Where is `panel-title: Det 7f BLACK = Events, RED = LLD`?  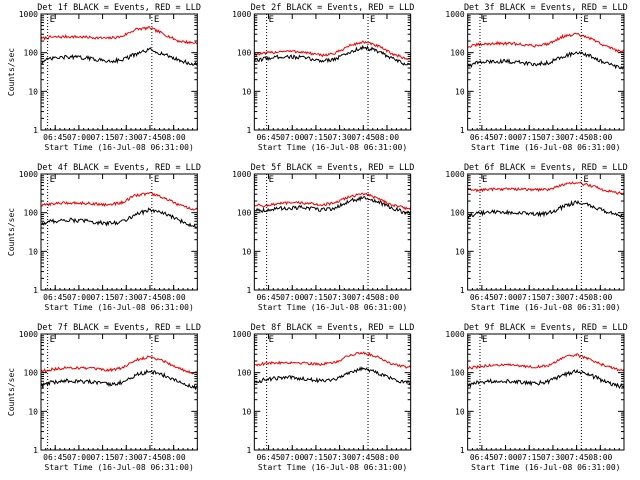 panel-title: Det 7f BLACK = Events, RED = LLD is located at coordinates (119, 328).